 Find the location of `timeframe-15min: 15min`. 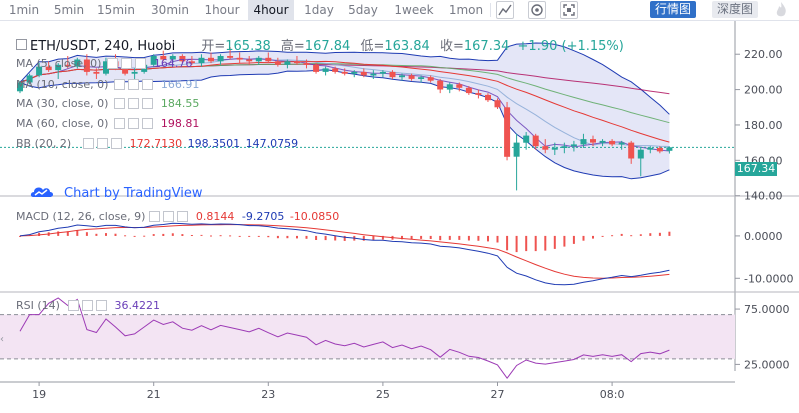

timeframe-15min: 15min is located at coordinates (116, 10).